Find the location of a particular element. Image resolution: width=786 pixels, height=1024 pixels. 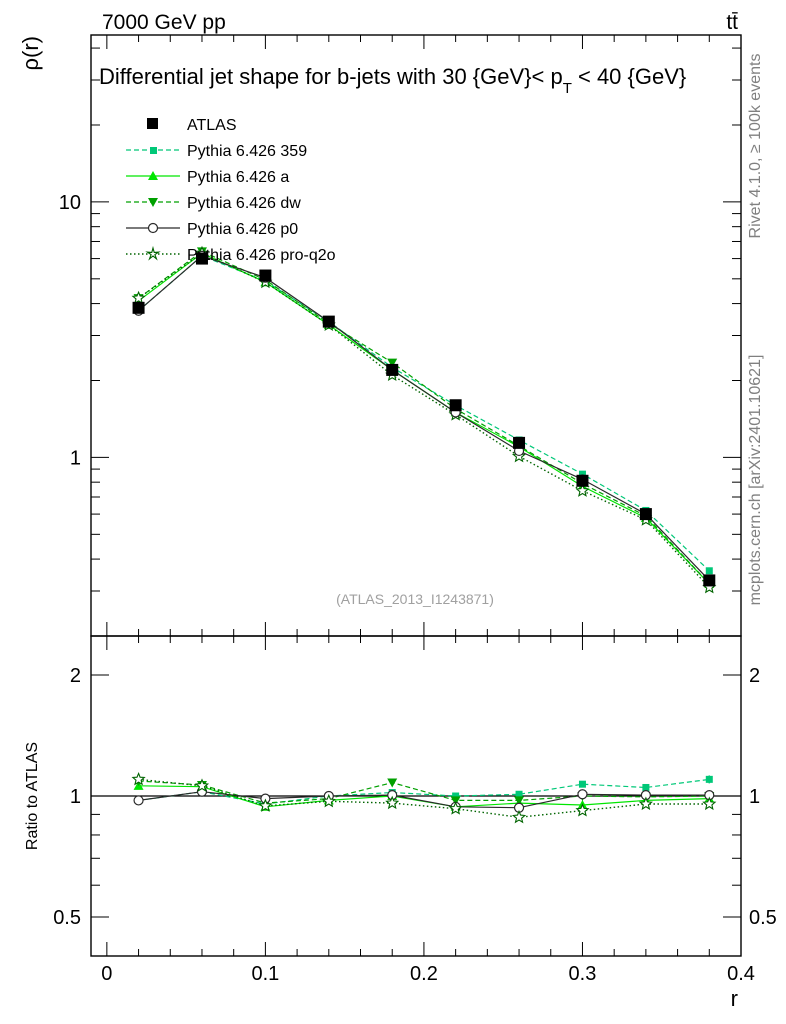

ratio-line-pq2o is located at coordinates (424, 798).